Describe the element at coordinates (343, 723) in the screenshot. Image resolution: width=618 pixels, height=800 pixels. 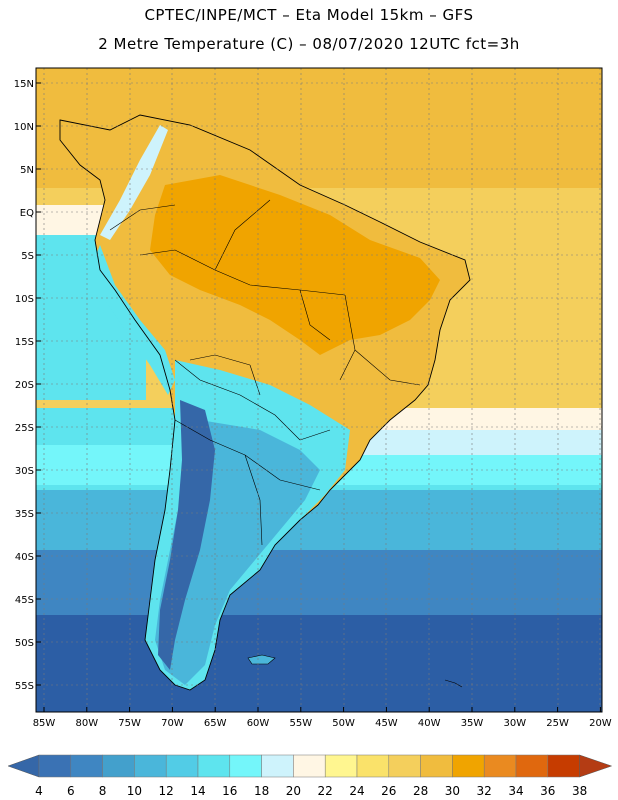
I see `lon-label-50w: 50W` at that location.